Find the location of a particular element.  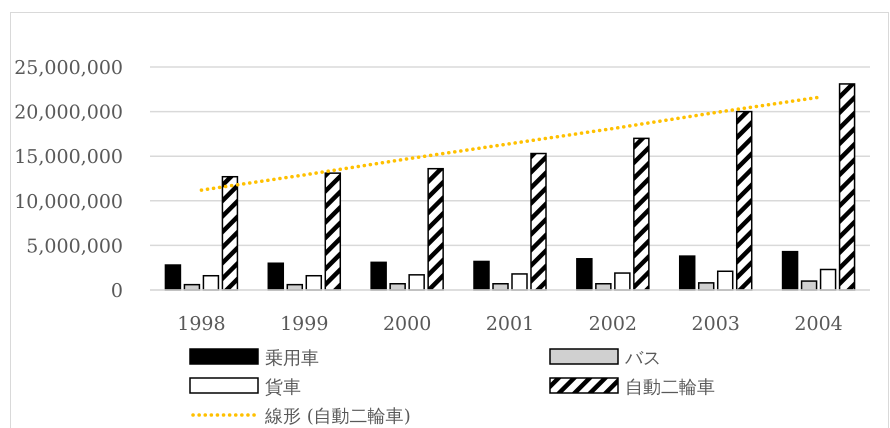

y-tick-label: 10,000,000 is located at coordinates (68, 201).